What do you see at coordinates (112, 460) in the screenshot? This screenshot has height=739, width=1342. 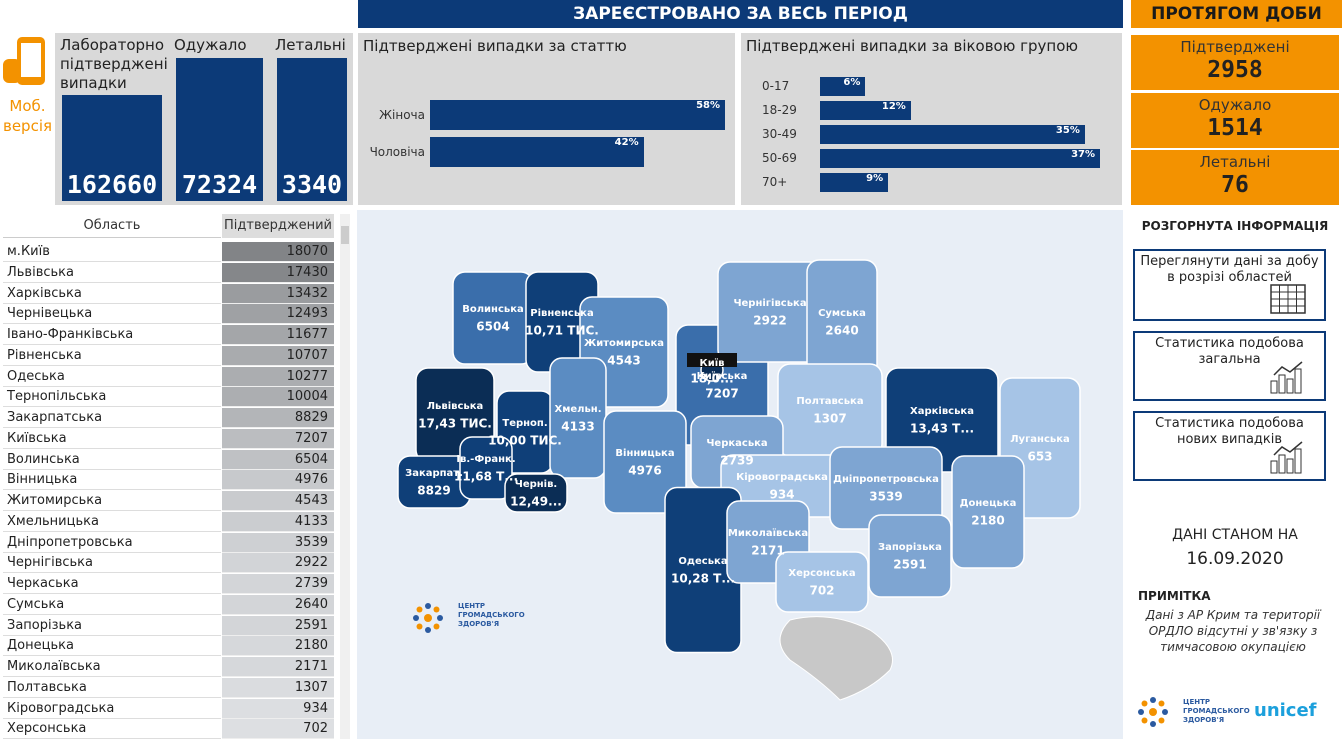 I see `region-name: Волинська` at bounding box center [112, 460].